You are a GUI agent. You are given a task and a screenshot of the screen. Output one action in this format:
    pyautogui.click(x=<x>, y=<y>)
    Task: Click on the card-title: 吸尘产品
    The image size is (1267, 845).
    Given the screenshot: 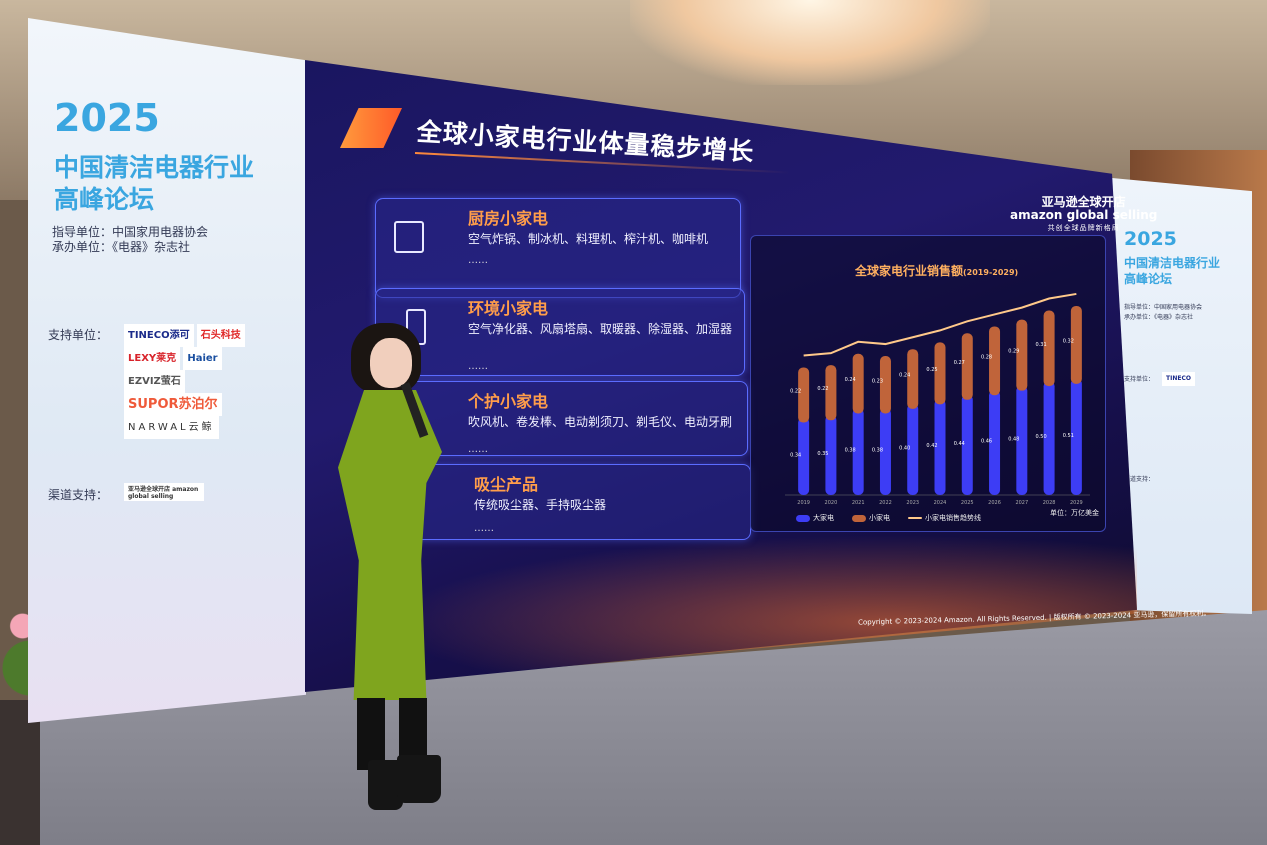 What is the action you would take?
    pyautogui.click(x=506, y=484)
    